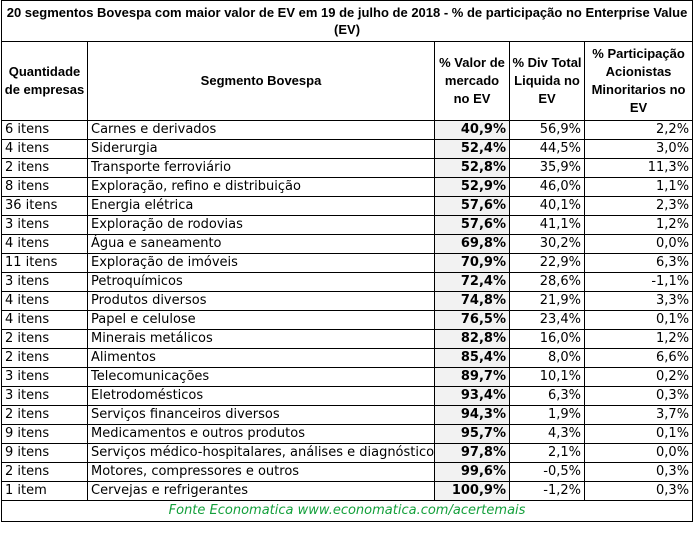 The width and height of the screenshot is (693, 545). What do you see at coordinates (261, 491) in the screenshot?
I see `segment-cell: Cervejas e refrigerantes` at bounding box center [261, 491].